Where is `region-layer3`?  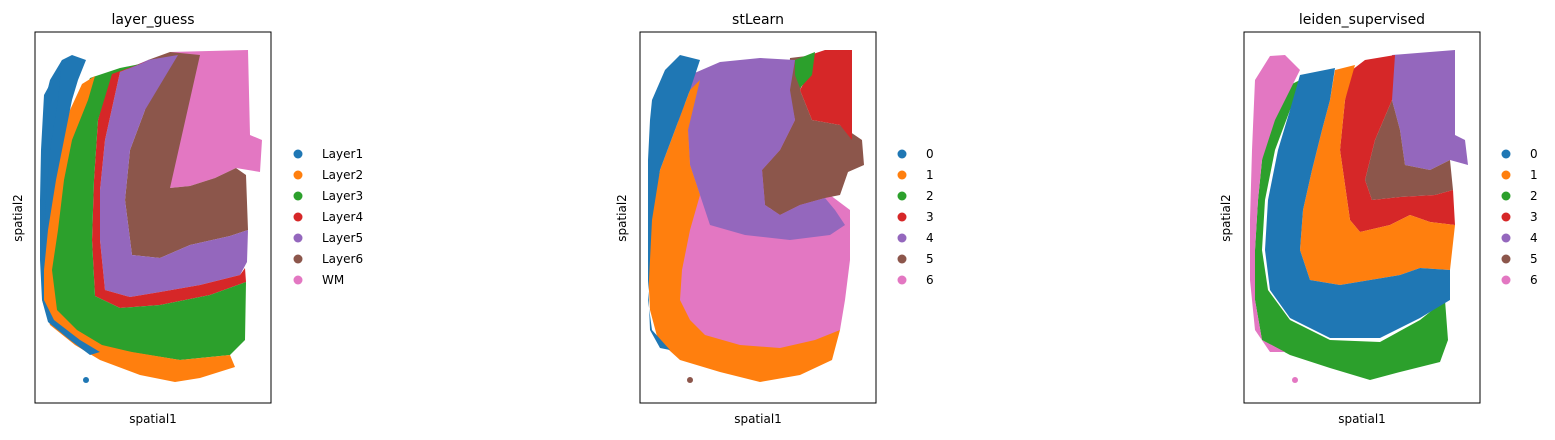
region-layer3 is located at coordinates (148, 212).